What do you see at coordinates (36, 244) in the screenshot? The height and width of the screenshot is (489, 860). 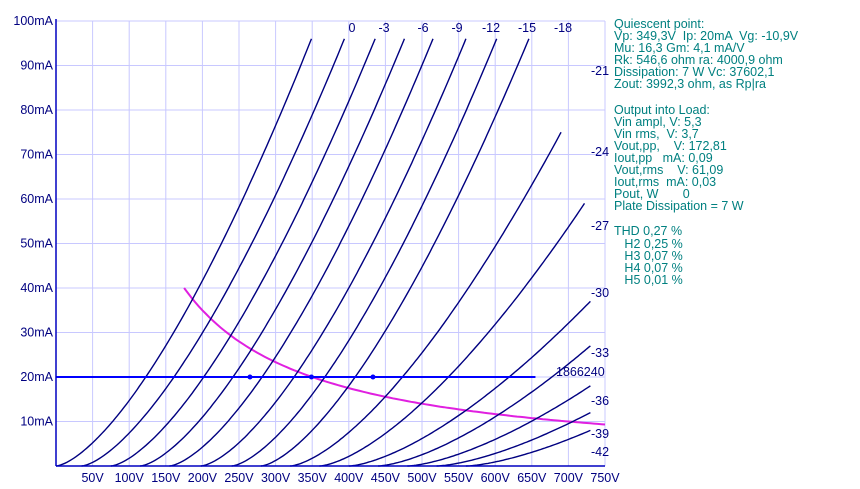 I see `y-tick-label: 50mA` at bounding box center [36, 244].